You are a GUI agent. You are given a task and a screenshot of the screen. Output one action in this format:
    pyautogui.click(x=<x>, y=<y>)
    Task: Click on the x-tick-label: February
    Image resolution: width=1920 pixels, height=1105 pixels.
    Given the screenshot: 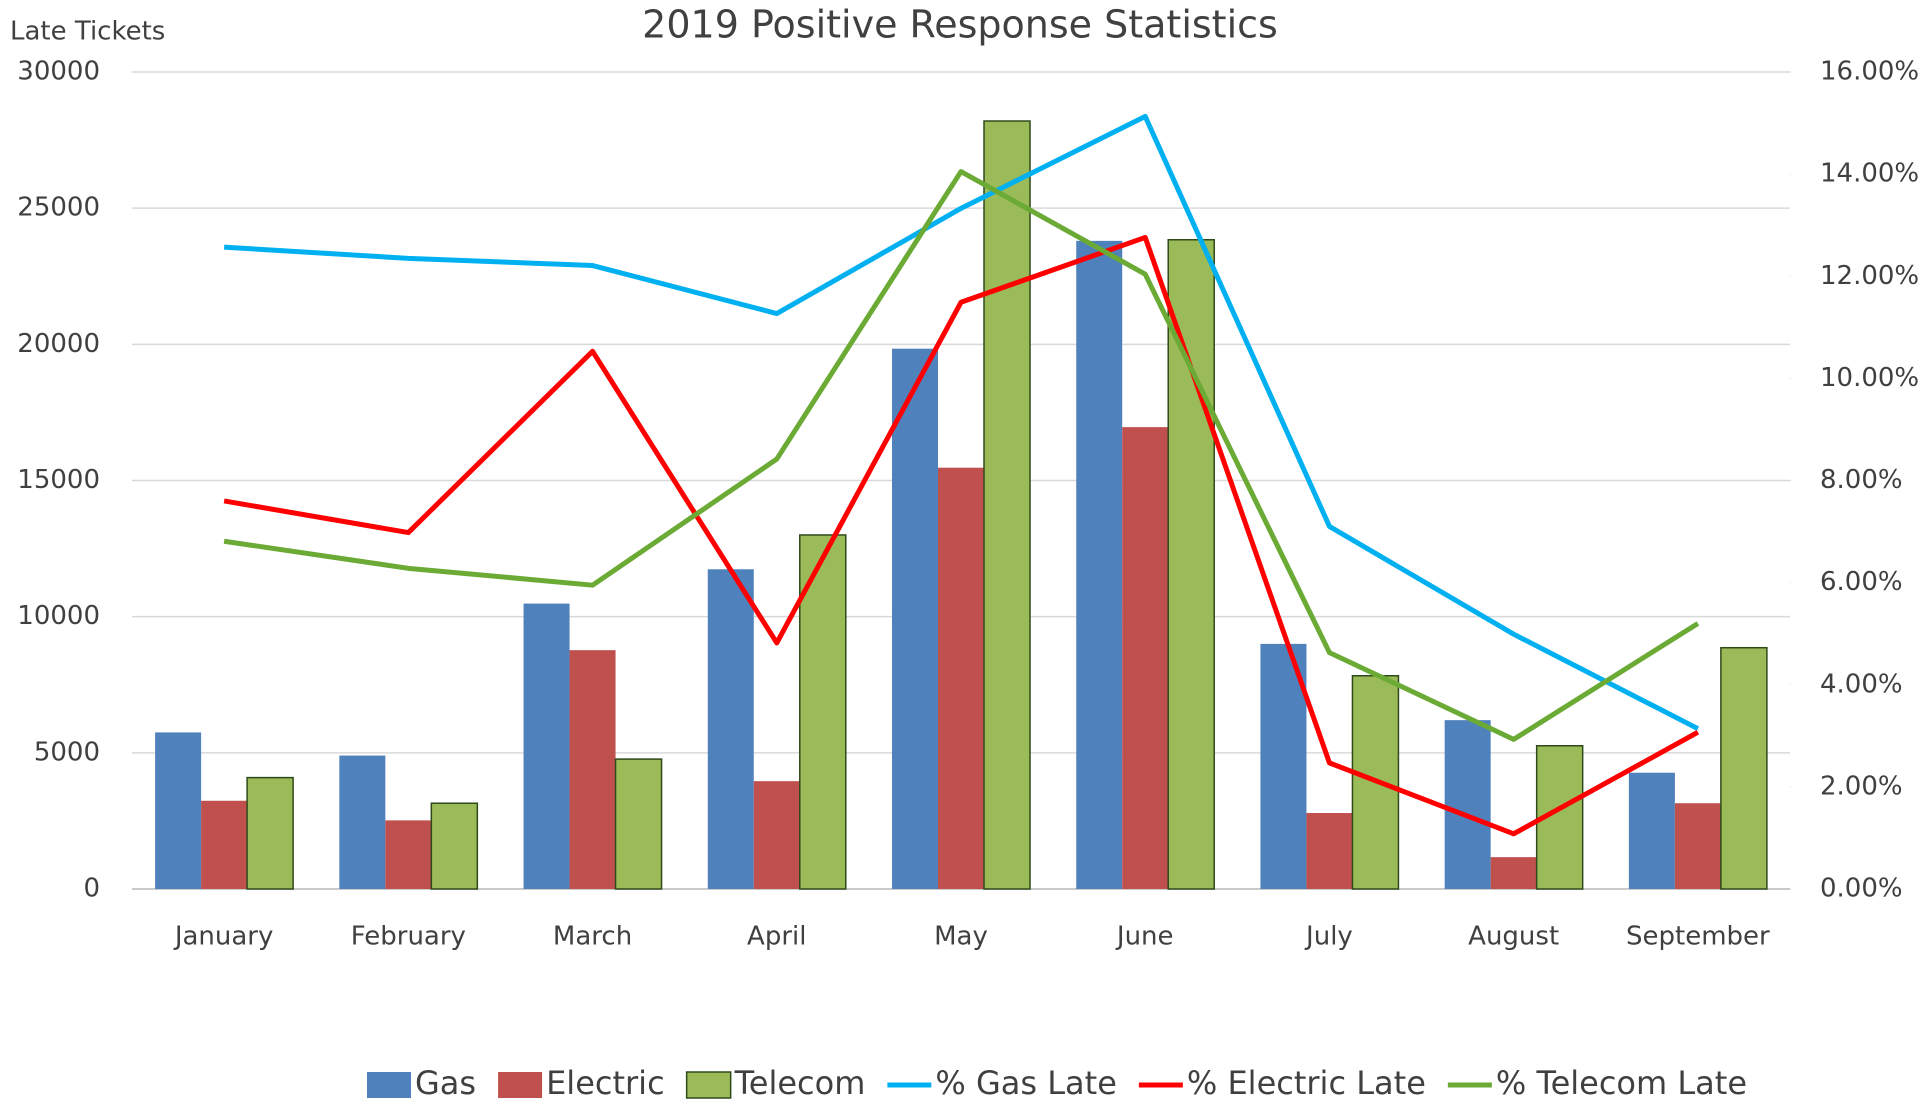 What is the action you would take?
    pyautogui.click(x=408, y=937)
    